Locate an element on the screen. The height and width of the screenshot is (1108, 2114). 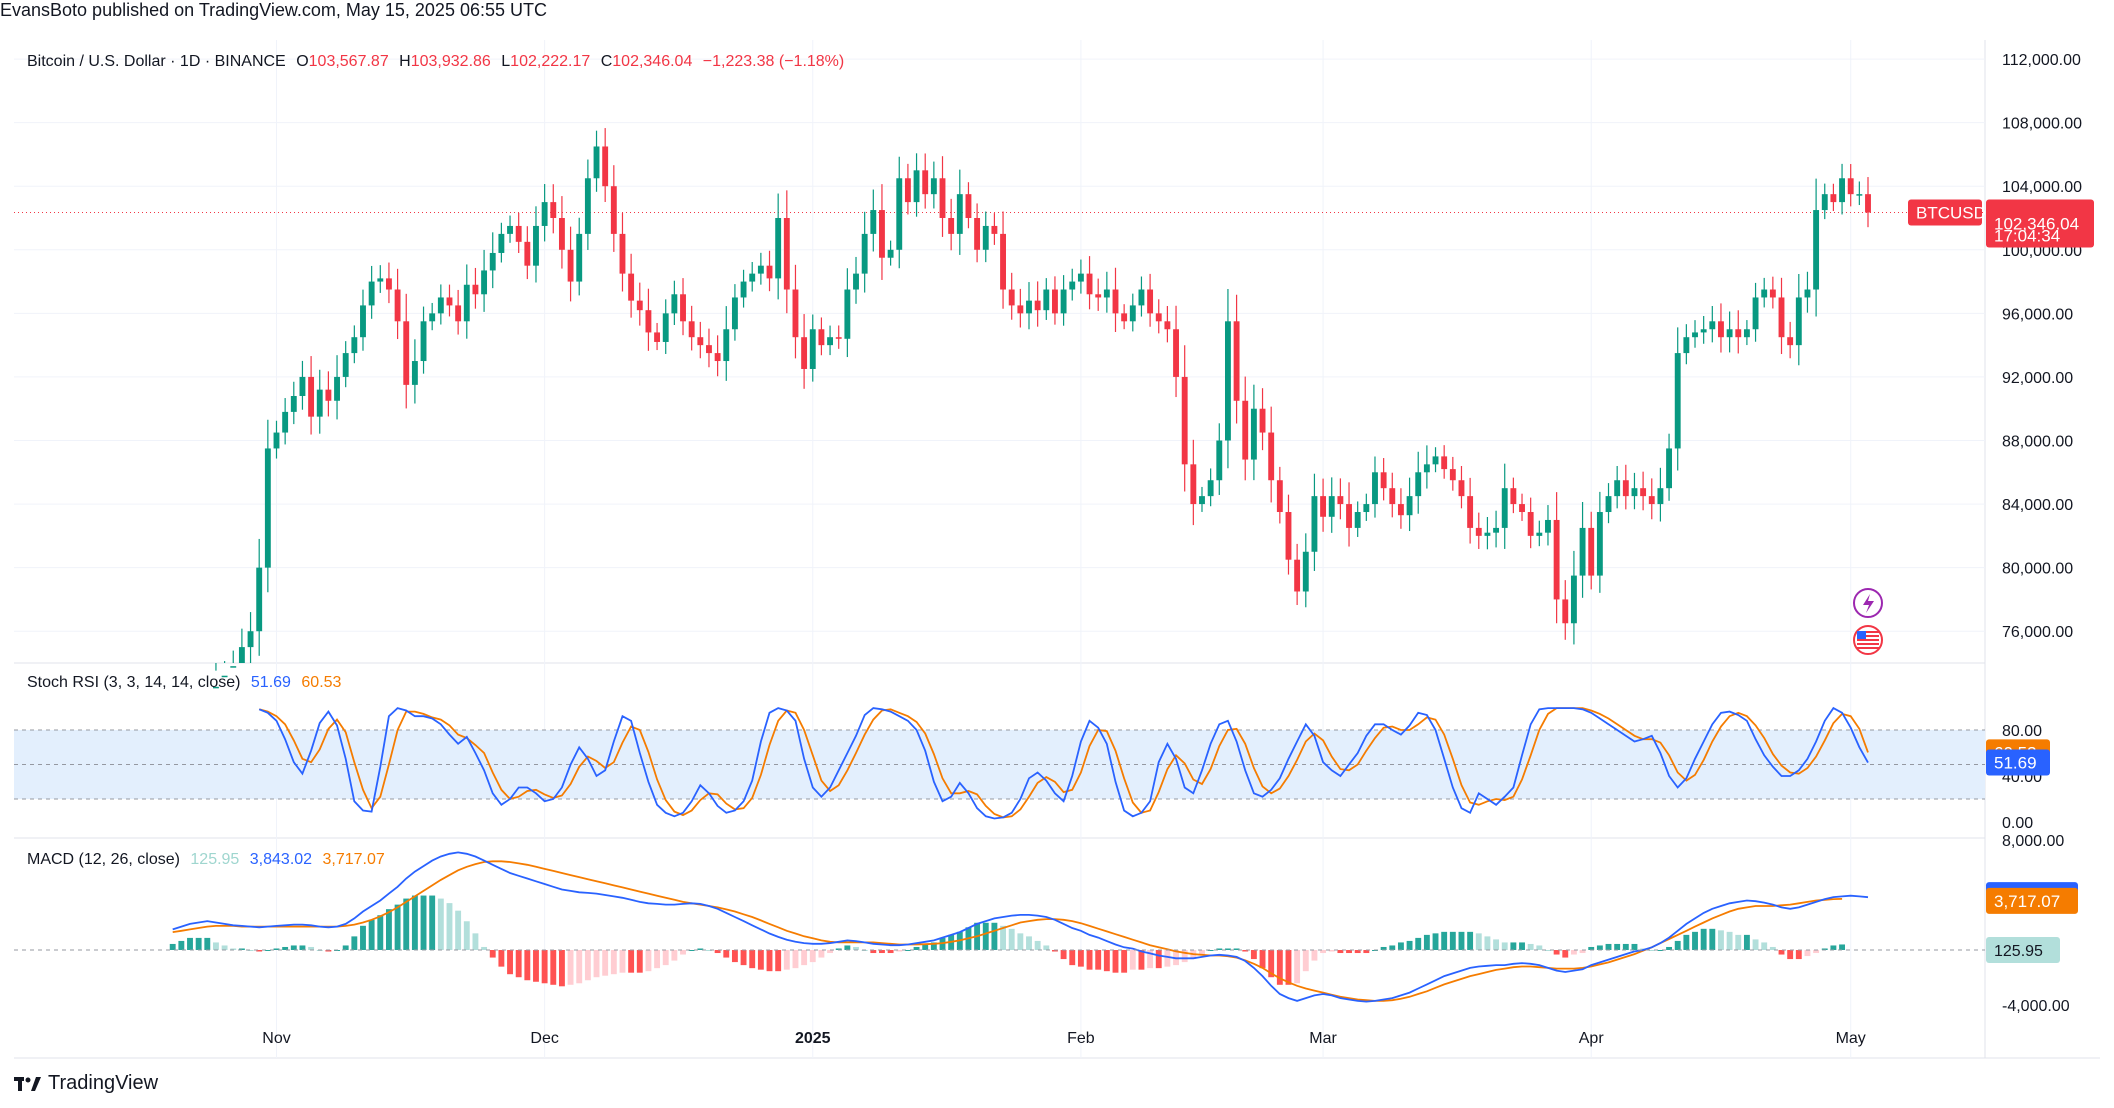
us-flag-event-icon is located at coordinates (1868, 640).